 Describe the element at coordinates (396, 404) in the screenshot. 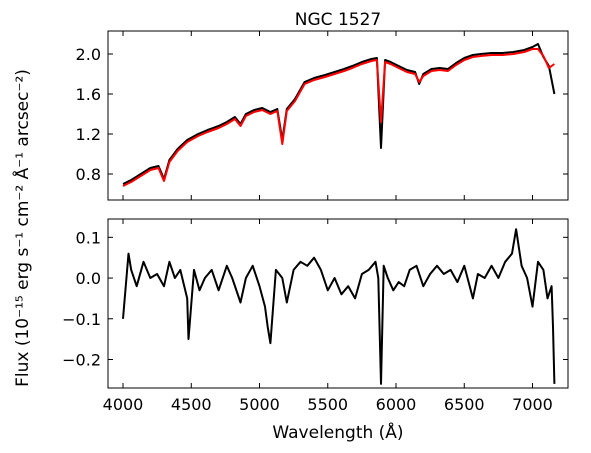

I see `x-tick-label: 6000` at that location.